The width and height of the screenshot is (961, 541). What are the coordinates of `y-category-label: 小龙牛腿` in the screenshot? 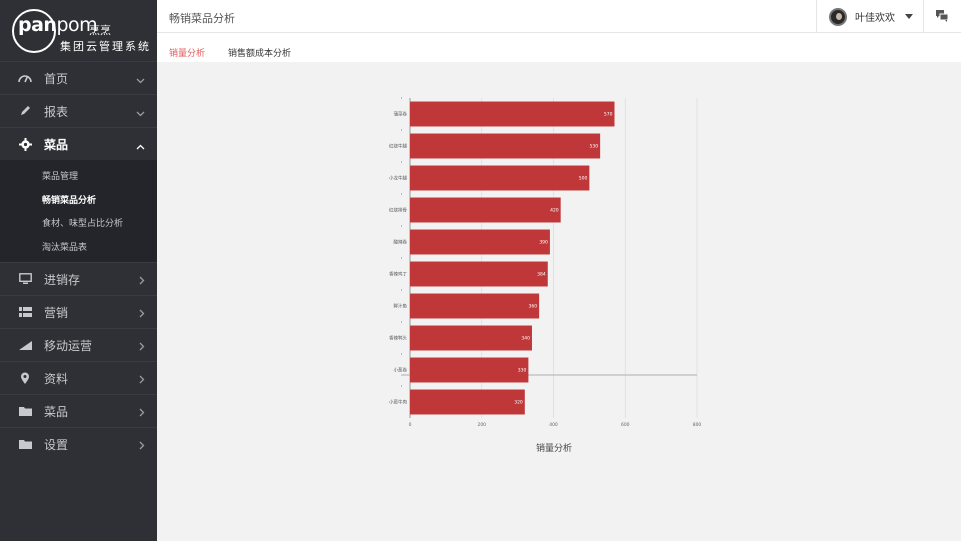 It's located at (398, 178).